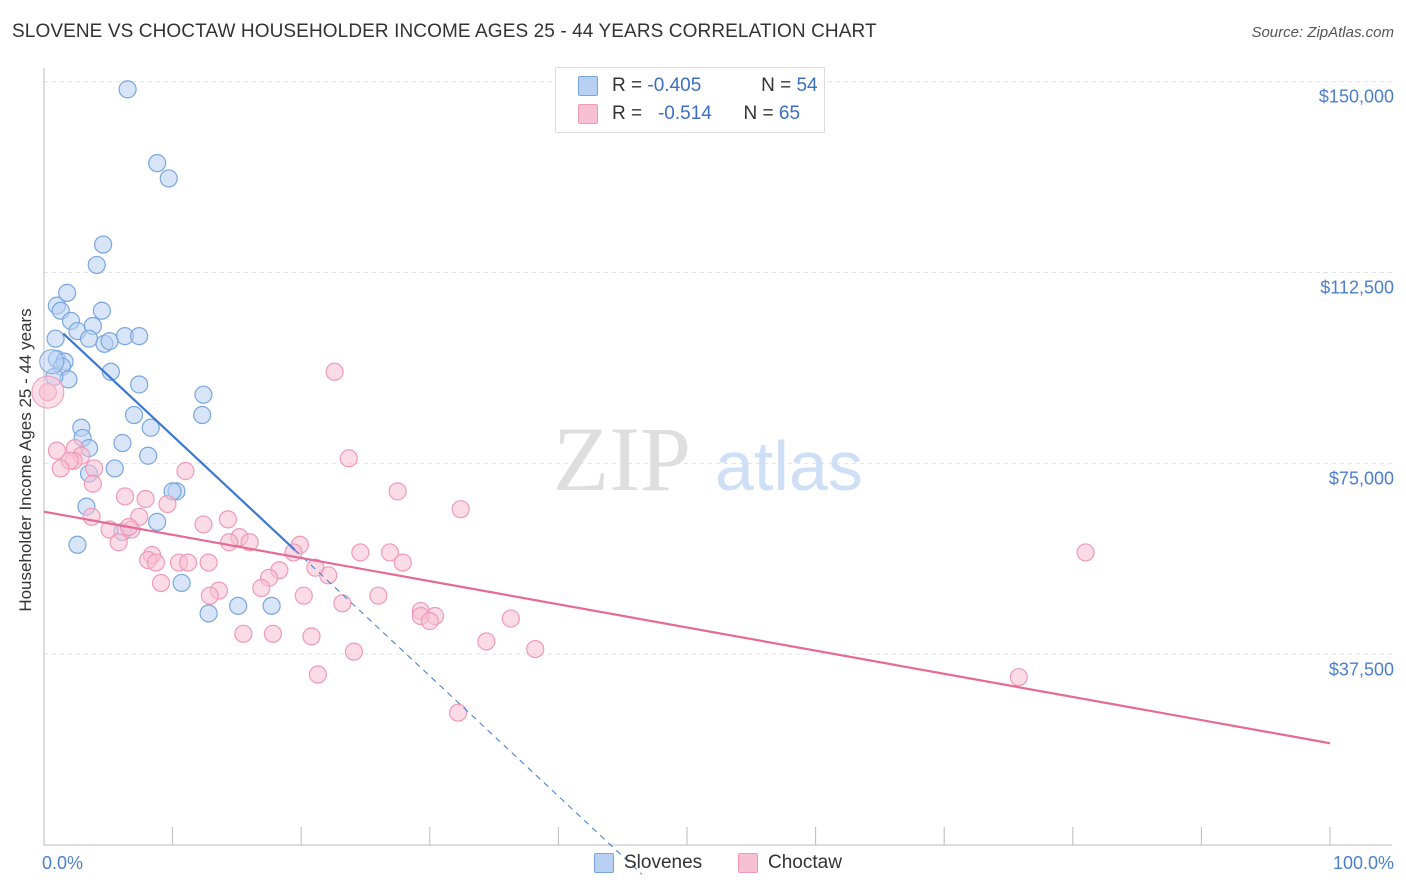 The width and height of the screenshot is (1406, 892). I want to click on bottom-legend-swatch-slovenes, so click(604, 863).